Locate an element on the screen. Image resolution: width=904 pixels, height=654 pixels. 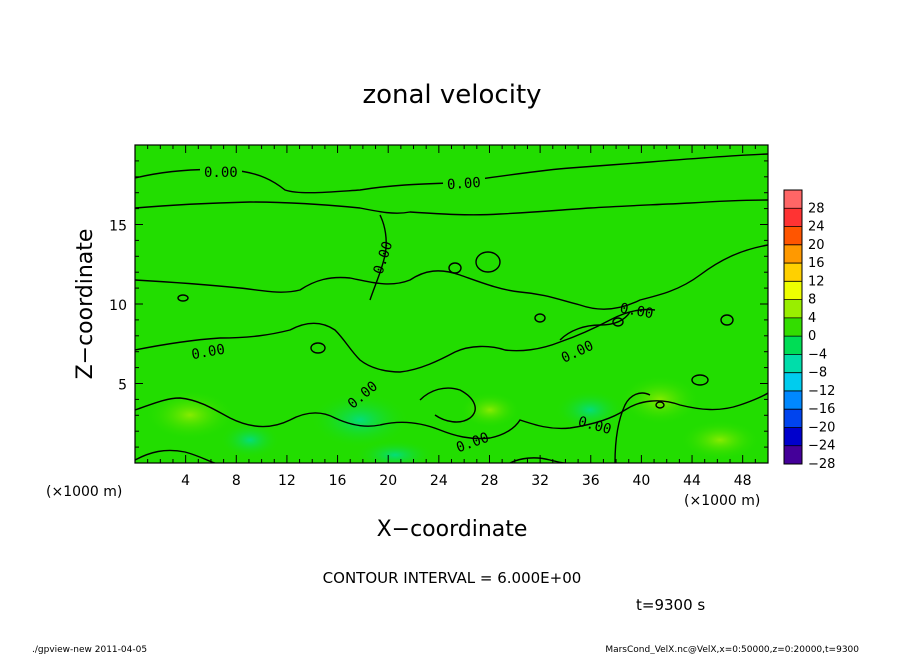
x-unit-left: (×1000 m) is located at coordinates (84, 492).